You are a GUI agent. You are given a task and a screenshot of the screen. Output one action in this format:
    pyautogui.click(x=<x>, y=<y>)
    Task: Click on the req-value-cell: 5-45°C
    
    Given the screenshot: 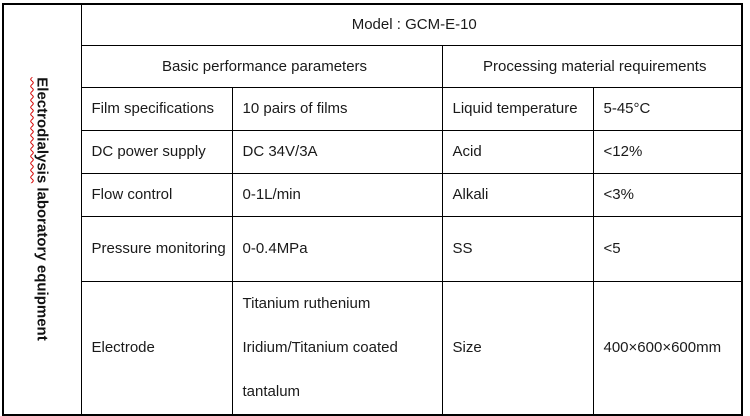 What is the action you would take?
    pyautogui.click(x=667, y=108)
    